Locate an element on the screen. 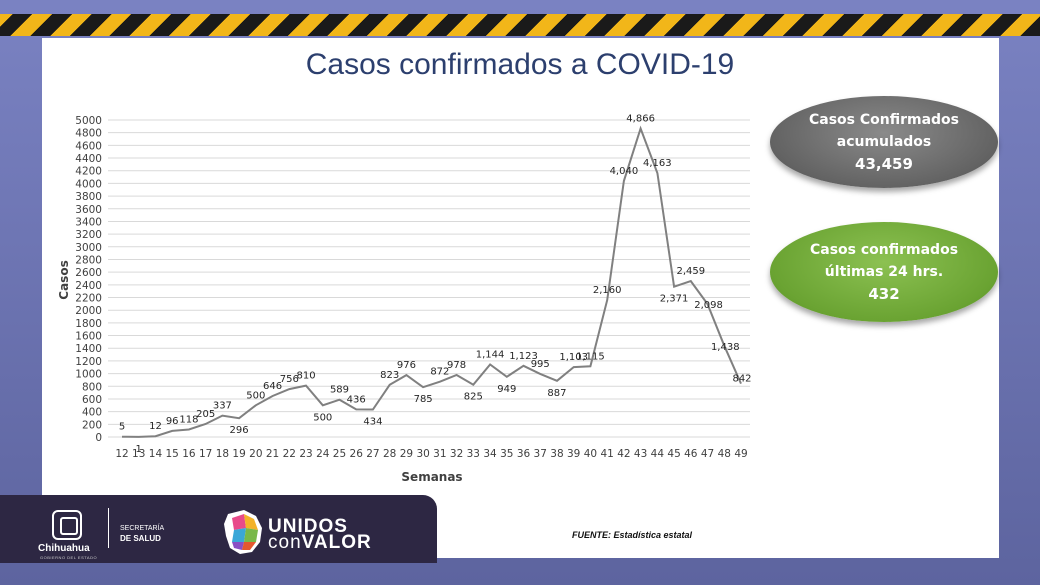 The image size is (1040, 585). x-tick-label: 16 is located at coordinates (189, 454).